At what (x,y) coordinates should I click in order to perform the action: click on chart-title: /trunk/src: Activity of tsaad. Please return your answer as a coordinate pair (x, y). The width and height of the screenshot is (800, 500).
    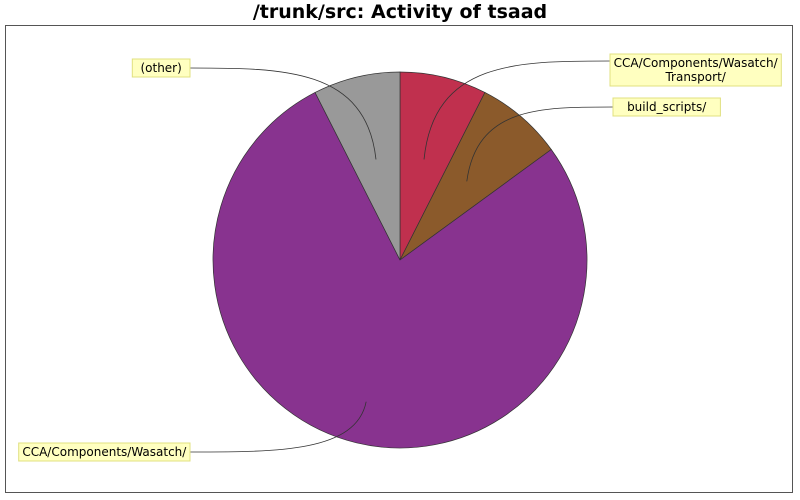
    Looking at the image, I should click on (400, 12).